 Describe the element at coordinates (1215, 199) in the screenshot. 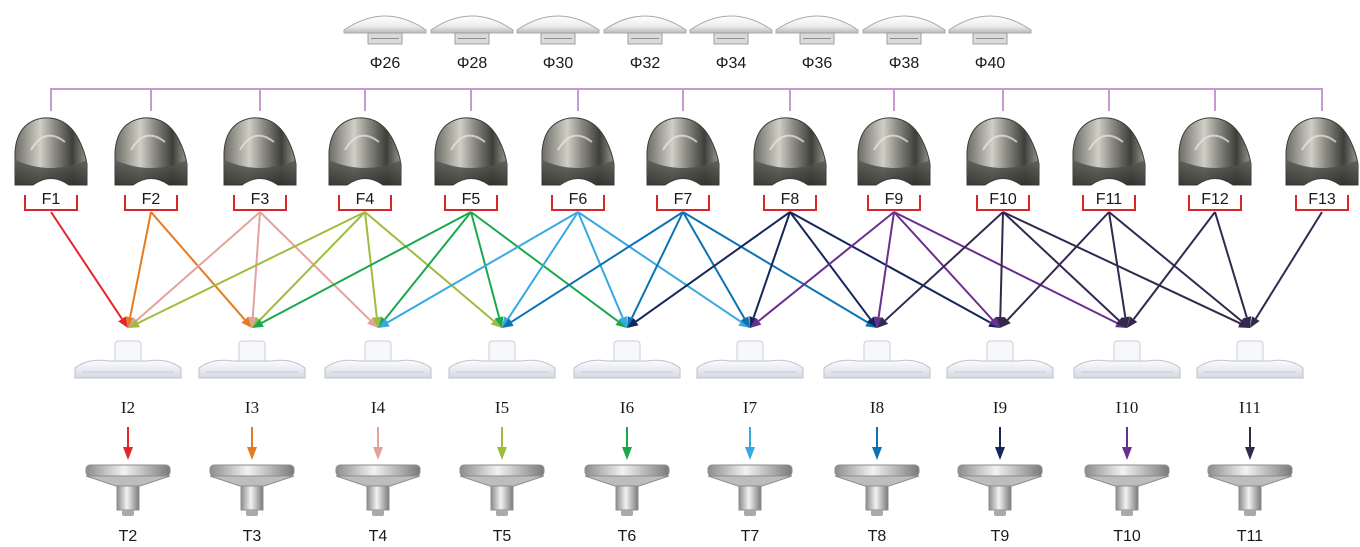

I see `femoral-label: F12` at that location.